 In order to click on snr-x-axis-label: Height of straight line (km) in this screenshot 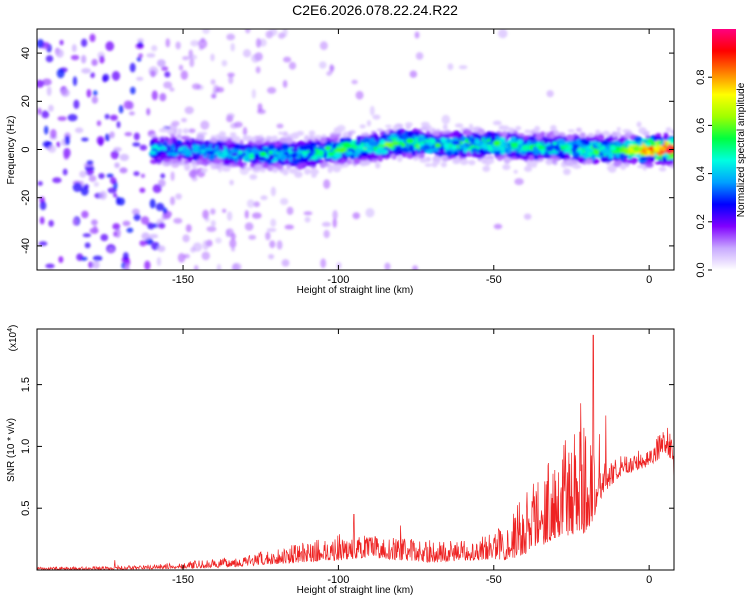, I will do `click(355, 590)`.